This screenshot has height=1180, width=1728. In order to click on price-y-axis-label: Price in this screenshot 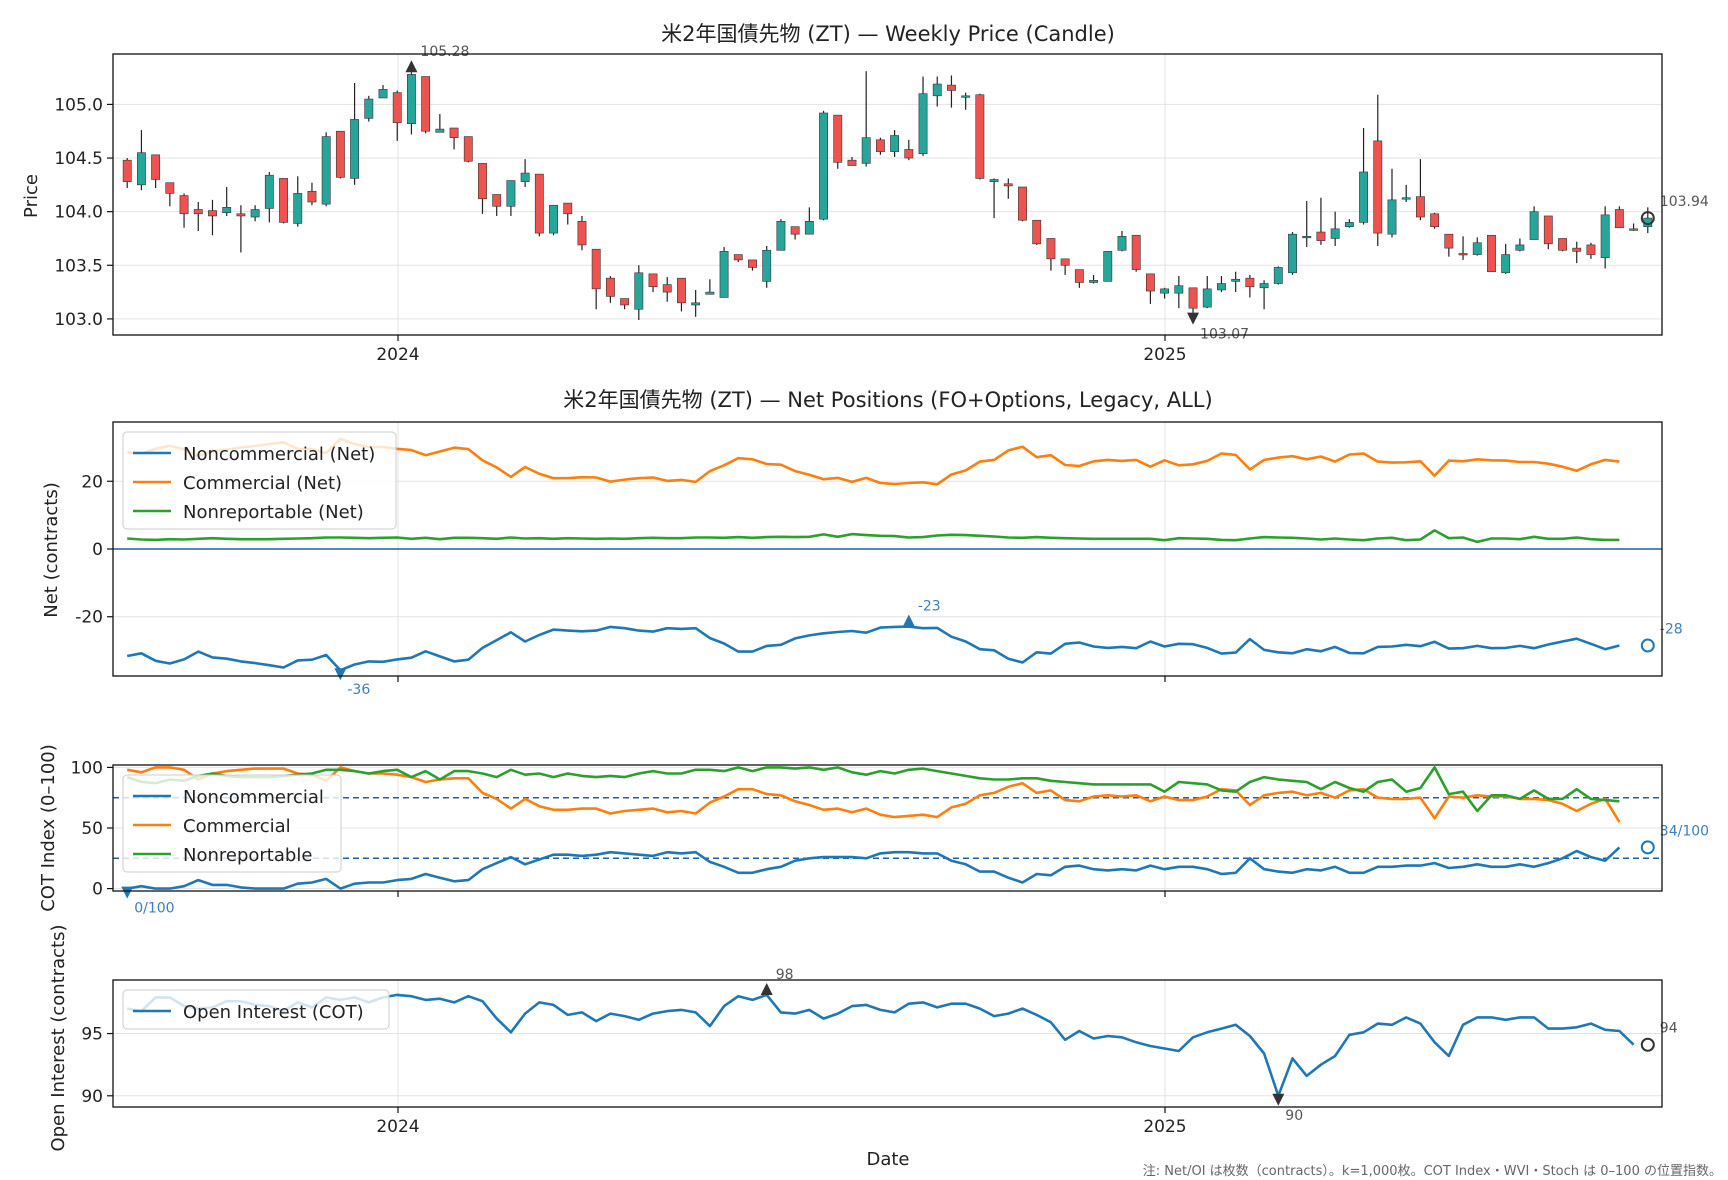, I will do `click(31, 196)`.